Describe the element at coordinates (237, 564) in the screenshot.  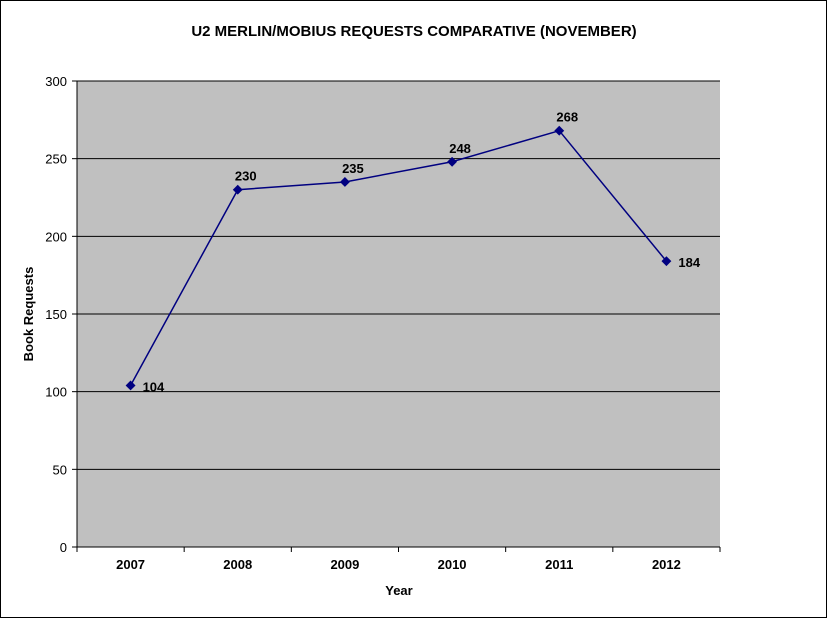
I see `x-tick-label: 2008` at that location.